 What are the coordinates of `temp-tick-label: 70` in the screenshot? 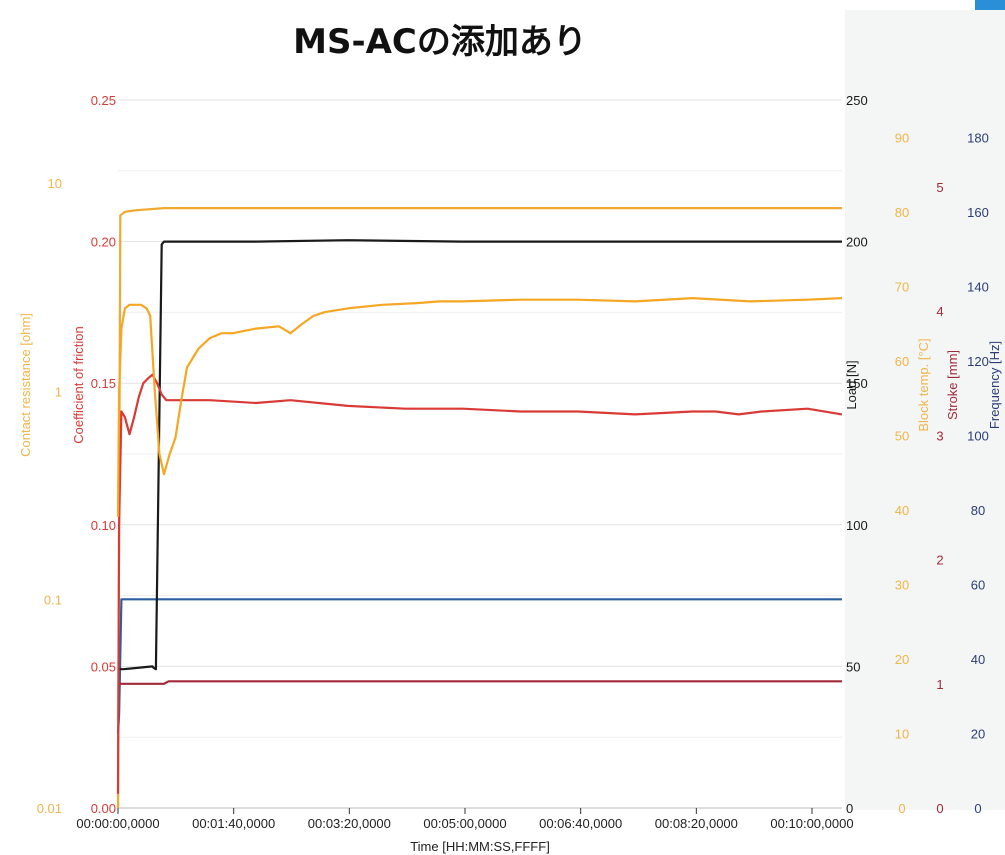 It's located at (902, 286).